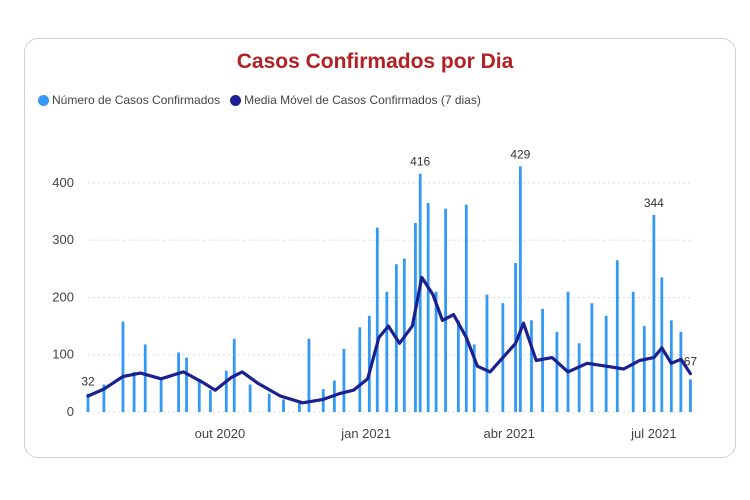 Image resolution: width=750 pixels, height=500 pixels. I want to click on legend-item-casos: Número de Casos Confirmados, so click(129, 100).